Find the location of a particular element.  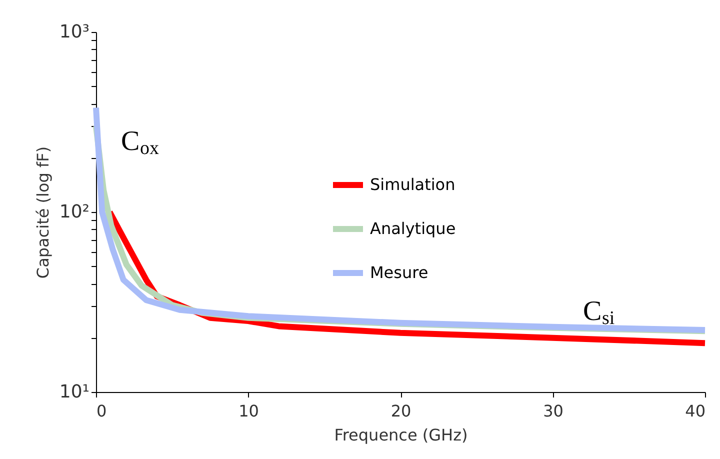

y-tick-label: 10¹ is located at coordinates (74, 392).